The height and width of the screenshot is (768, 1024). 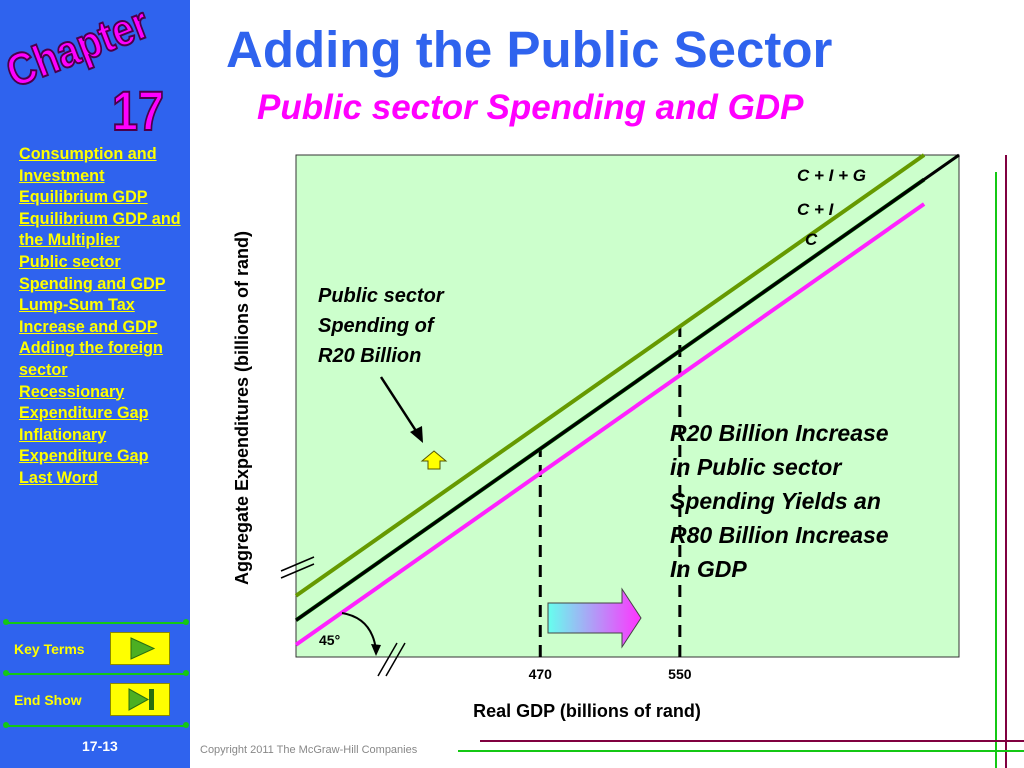 What do you see at coordinates (541, 674) in the screenshot?
I see `x-tick-label: 470` at bounding box center [541, 674].